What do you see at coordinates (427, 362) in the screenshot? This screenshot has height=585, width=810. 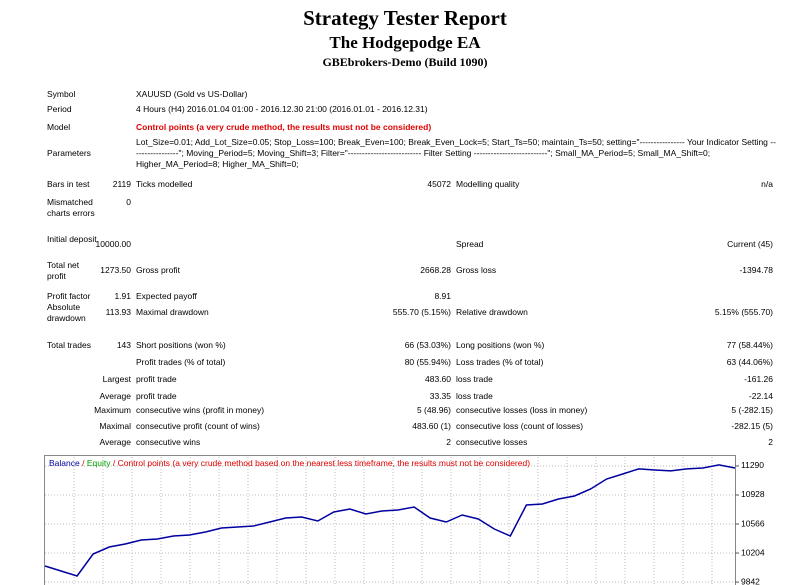 I see `stat-value: 80 (55.94%)` at bounding box center [427, 362].